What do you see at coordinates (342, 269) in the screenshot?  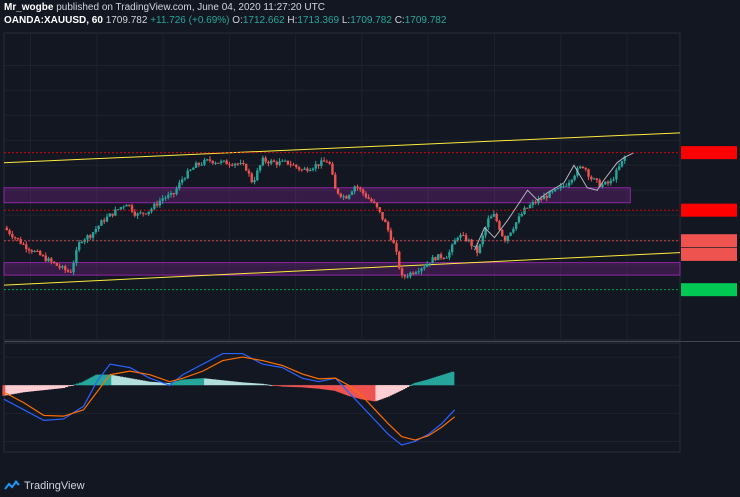 I see `channel-trendline` at bounding box center [342, 269].